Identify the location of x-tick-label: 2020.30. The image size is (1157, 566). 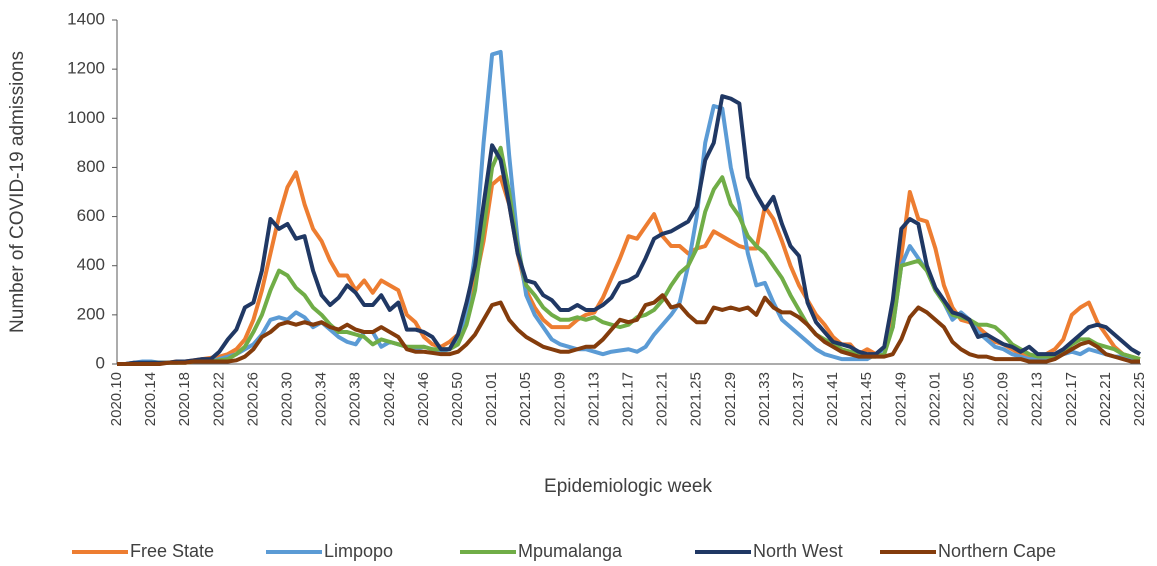
(286, 399).